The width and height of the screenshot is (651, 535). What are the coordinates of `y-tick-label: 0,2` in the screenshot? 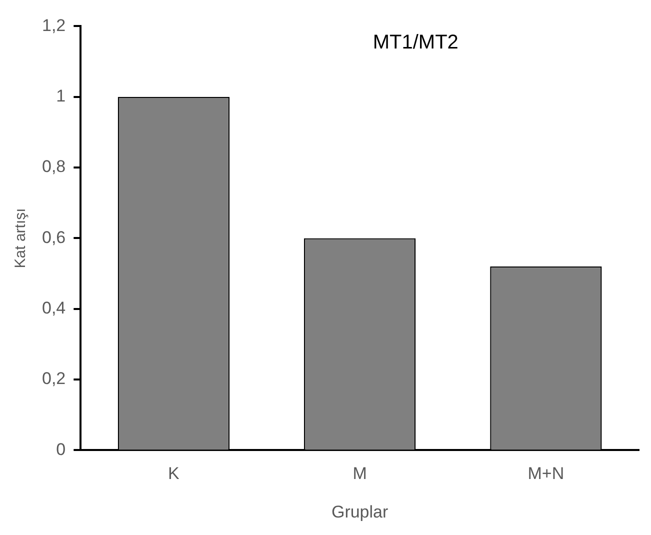 It's located at (54, 378).